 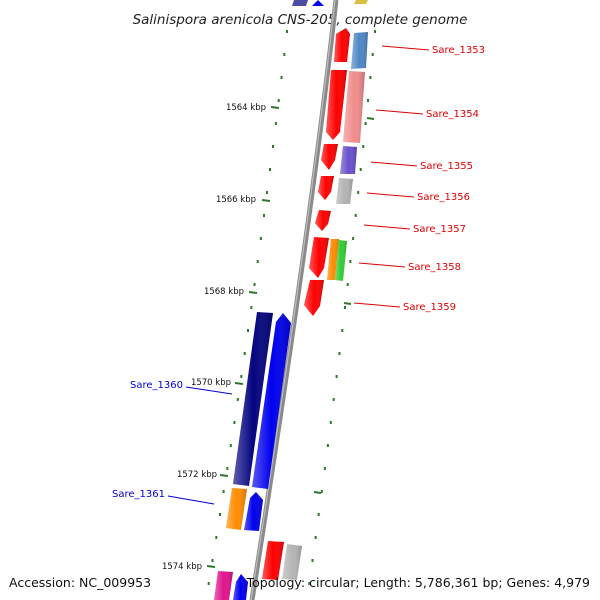 What do you see at coordinates (247, 307) in the screenshot?
I see `inner-scale-ring` at bounding box center [247, 307].